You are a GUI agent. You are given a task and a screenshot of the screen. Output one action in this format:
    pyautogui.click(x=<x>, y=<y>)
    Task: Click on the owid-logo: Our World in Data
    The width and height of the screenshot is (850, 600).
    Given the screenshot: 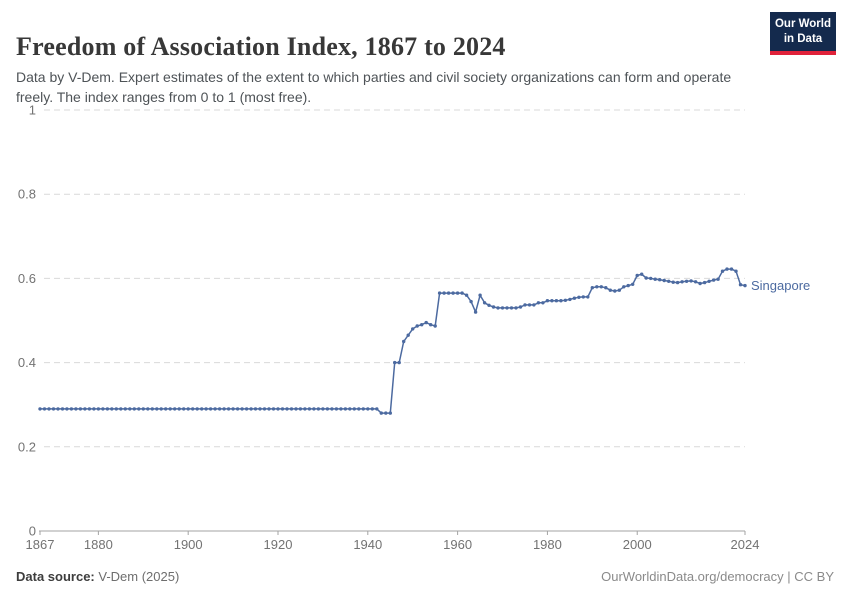 What is the action you would take?
    pyautogui.click(x=803, y=33)
    